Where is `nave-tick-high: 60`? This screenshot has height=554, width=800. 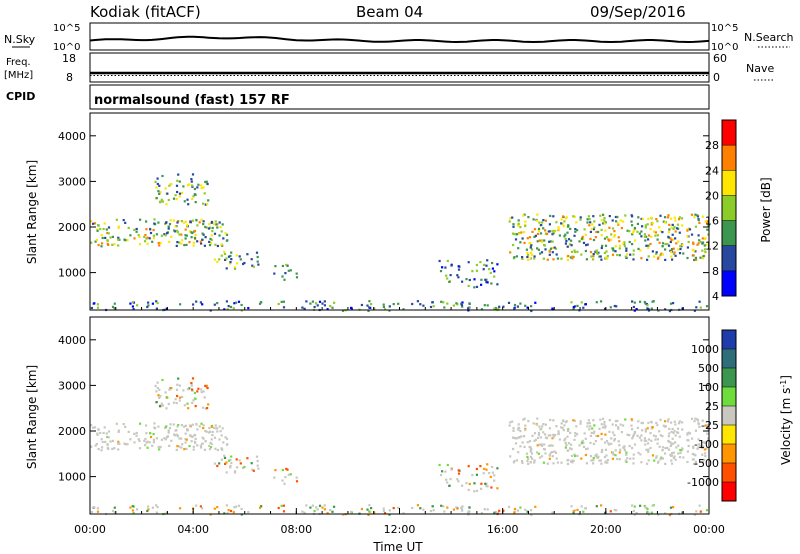
nave-tick-high: 60 is located at coordinates (720, 58).